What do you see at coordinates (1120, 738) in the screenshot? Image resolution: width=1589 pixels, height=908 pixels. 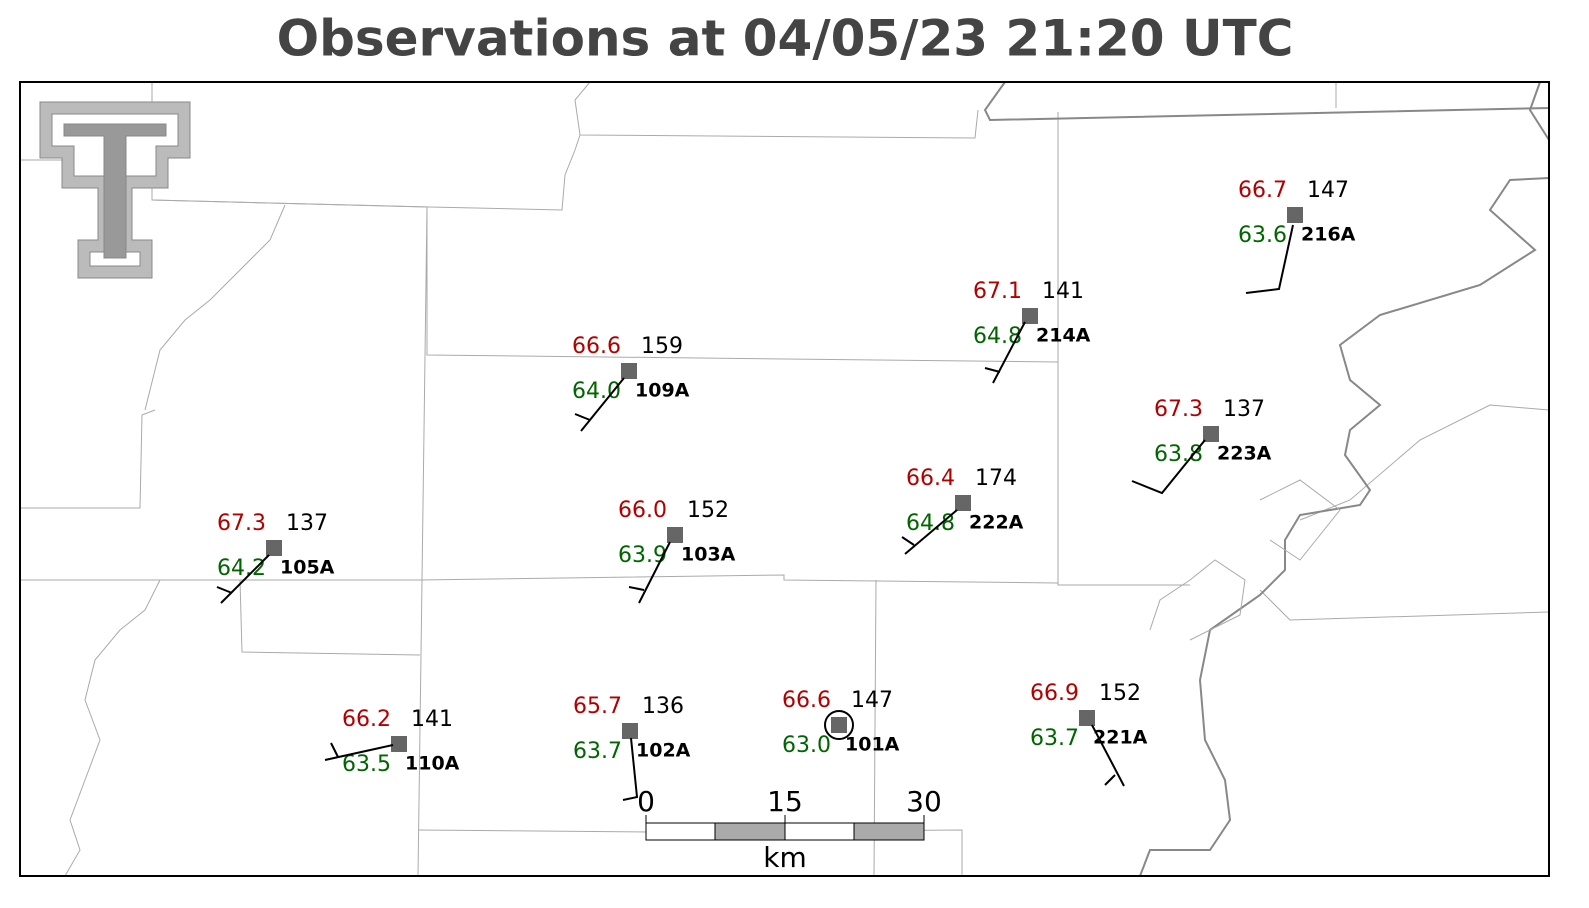 I see `station-id: 221A` at bounding box center [1120, 738].